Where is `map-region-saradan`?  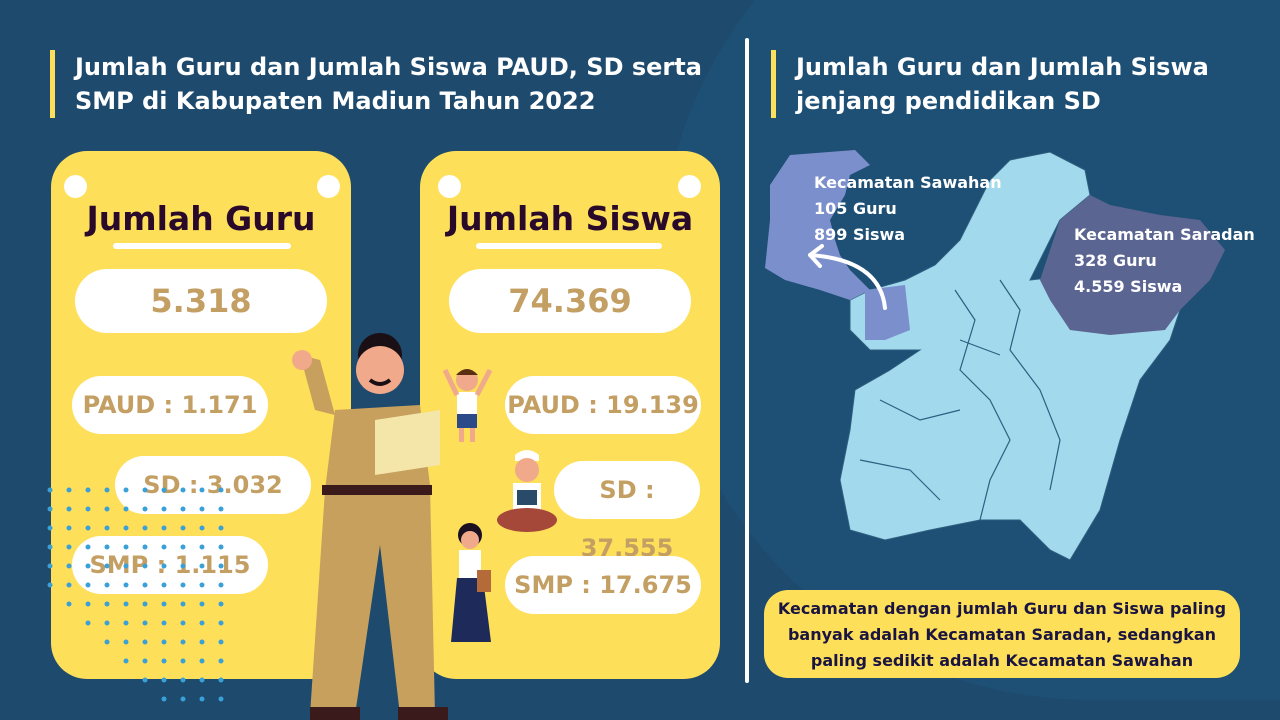 map-region-saradan is located at coordinates (1132, 265).